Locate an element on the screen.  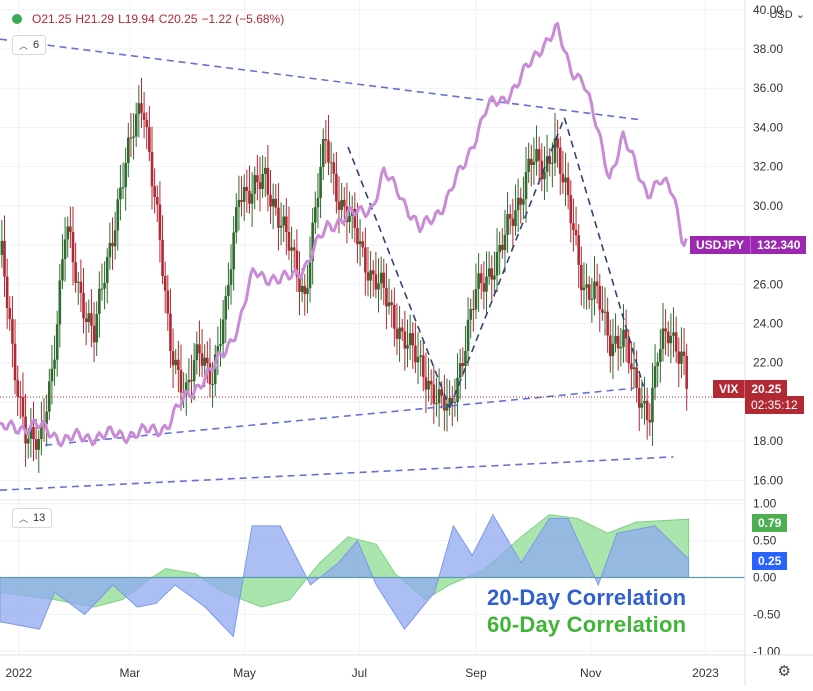
chevron-up-icon: ︿ is located at coordinates (24, 45).